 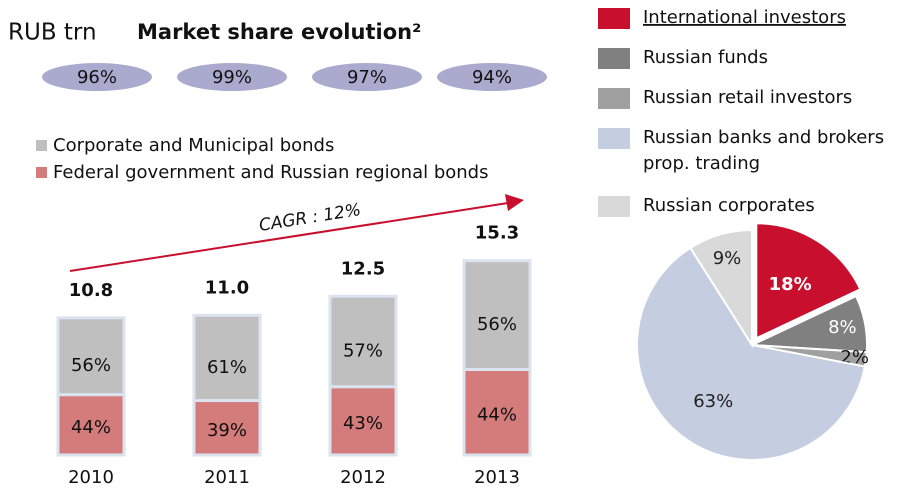 I want to click on share-label: 97%, so click(x=367, y=77).